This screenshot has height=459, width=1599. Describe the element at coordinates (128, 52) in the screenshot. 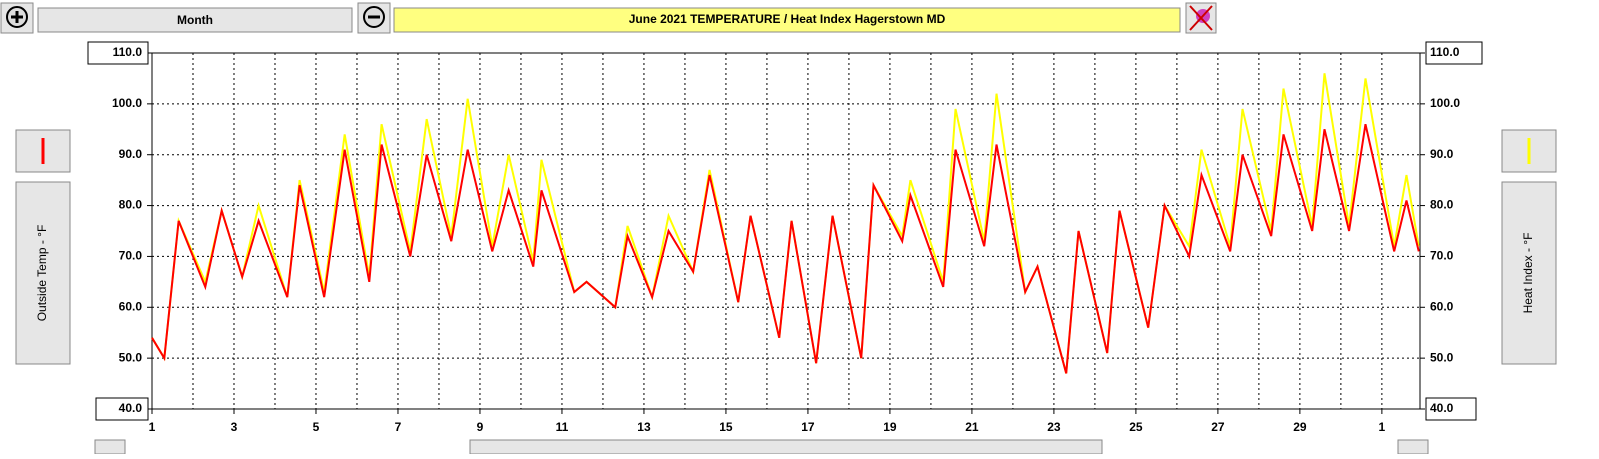

I see `y-tick-label: 110.0` at that location.